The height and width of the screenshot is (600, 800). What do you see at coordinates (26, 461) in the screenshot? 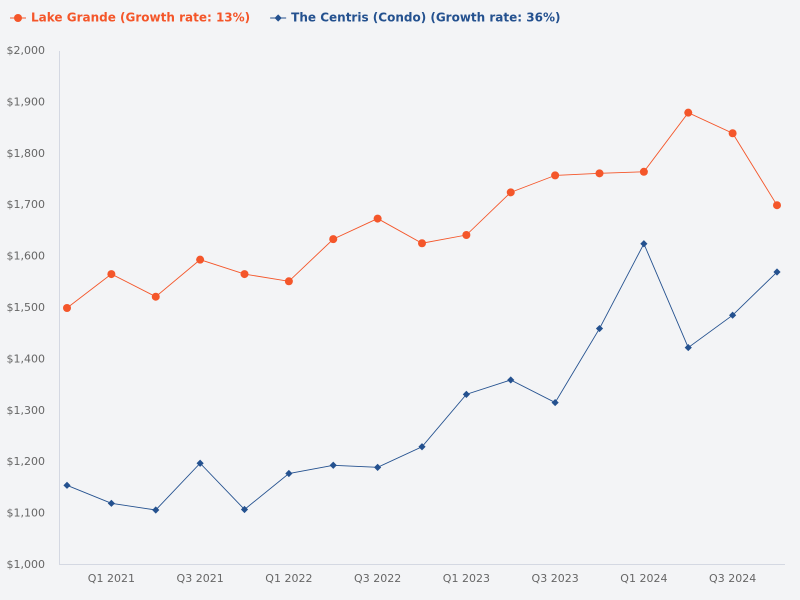
I see `y-tick-label: $1,200` at bounding box center [26, 461].